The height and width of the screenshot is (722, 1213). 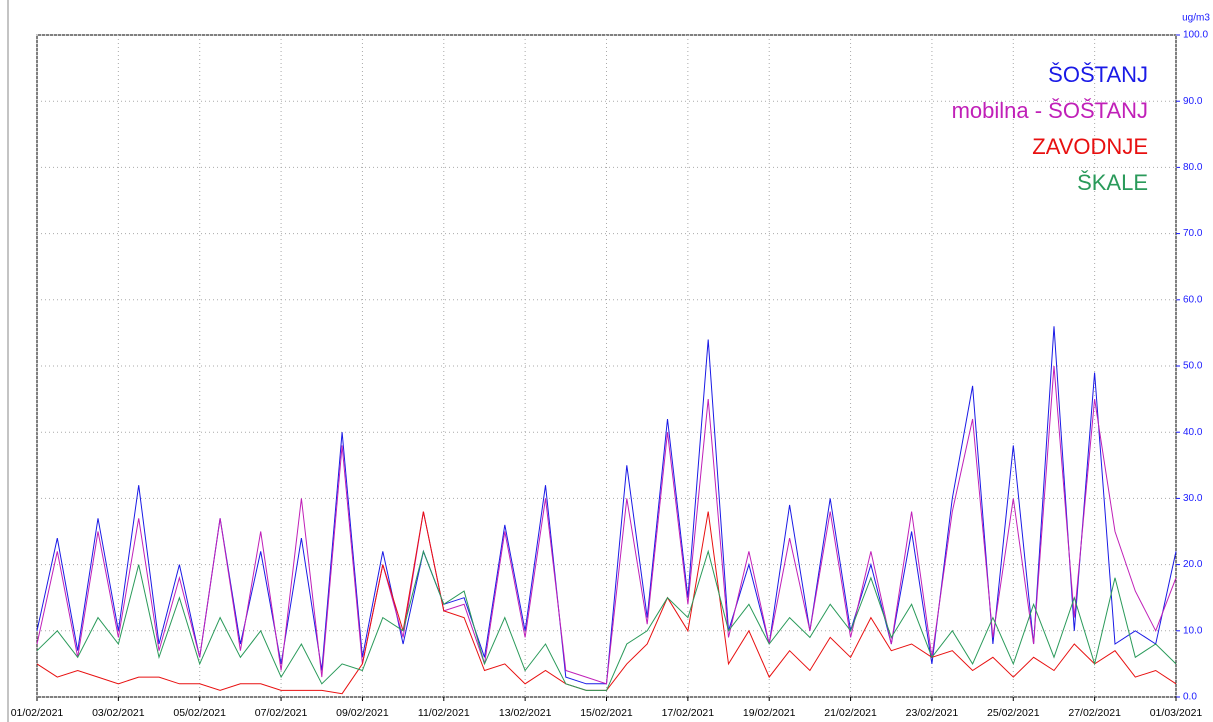 What do you see at coordinates (932, 713) in the screenshot?
I see `x-tick-label: 23/02/2021` at bounding box center [932, 713].